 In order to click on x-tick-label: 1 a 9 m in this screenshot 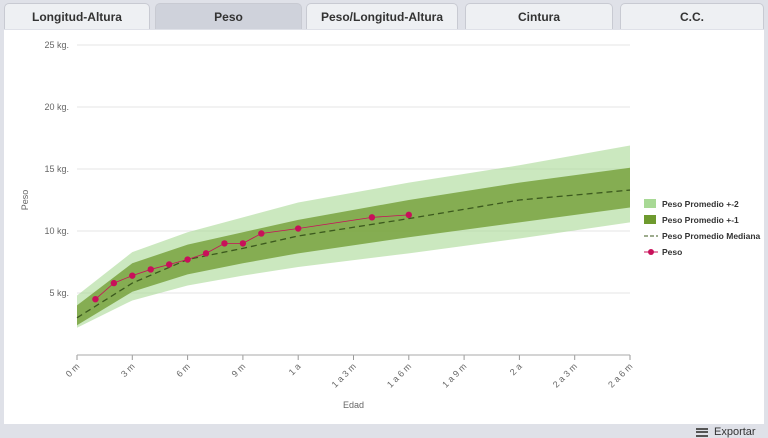, I will do `click(454, 375)`.